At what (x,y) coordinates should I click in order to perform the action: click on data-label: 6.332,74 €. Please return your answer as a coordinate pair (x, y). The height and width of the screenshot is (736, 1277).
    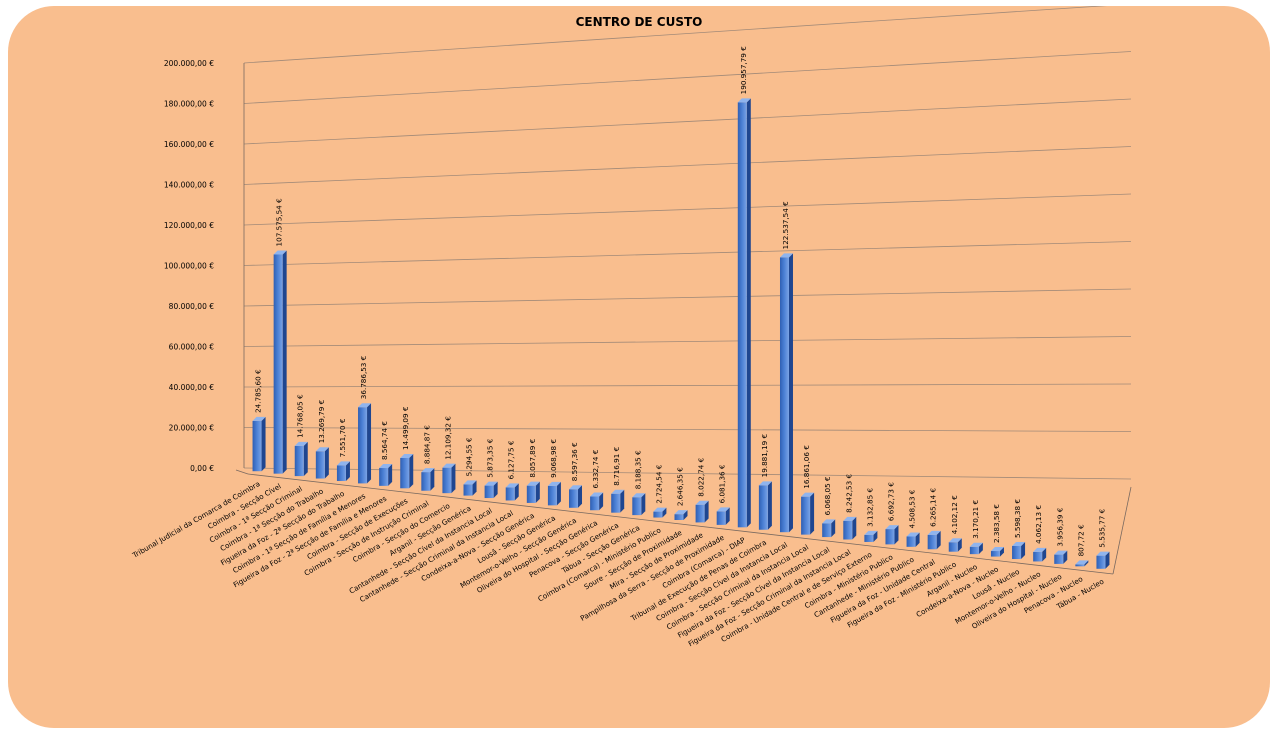
    Looking at the image, I should click on (595, 468).